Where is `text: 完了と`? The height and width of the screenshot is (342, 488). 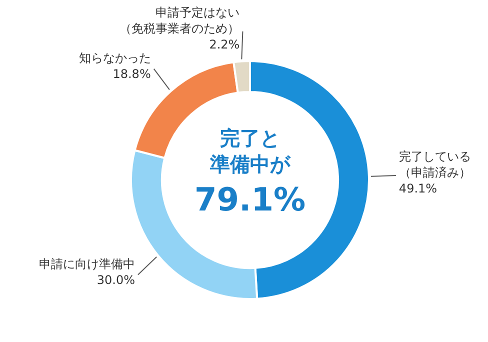
text: 完了と is located at coordinates (250, 138).